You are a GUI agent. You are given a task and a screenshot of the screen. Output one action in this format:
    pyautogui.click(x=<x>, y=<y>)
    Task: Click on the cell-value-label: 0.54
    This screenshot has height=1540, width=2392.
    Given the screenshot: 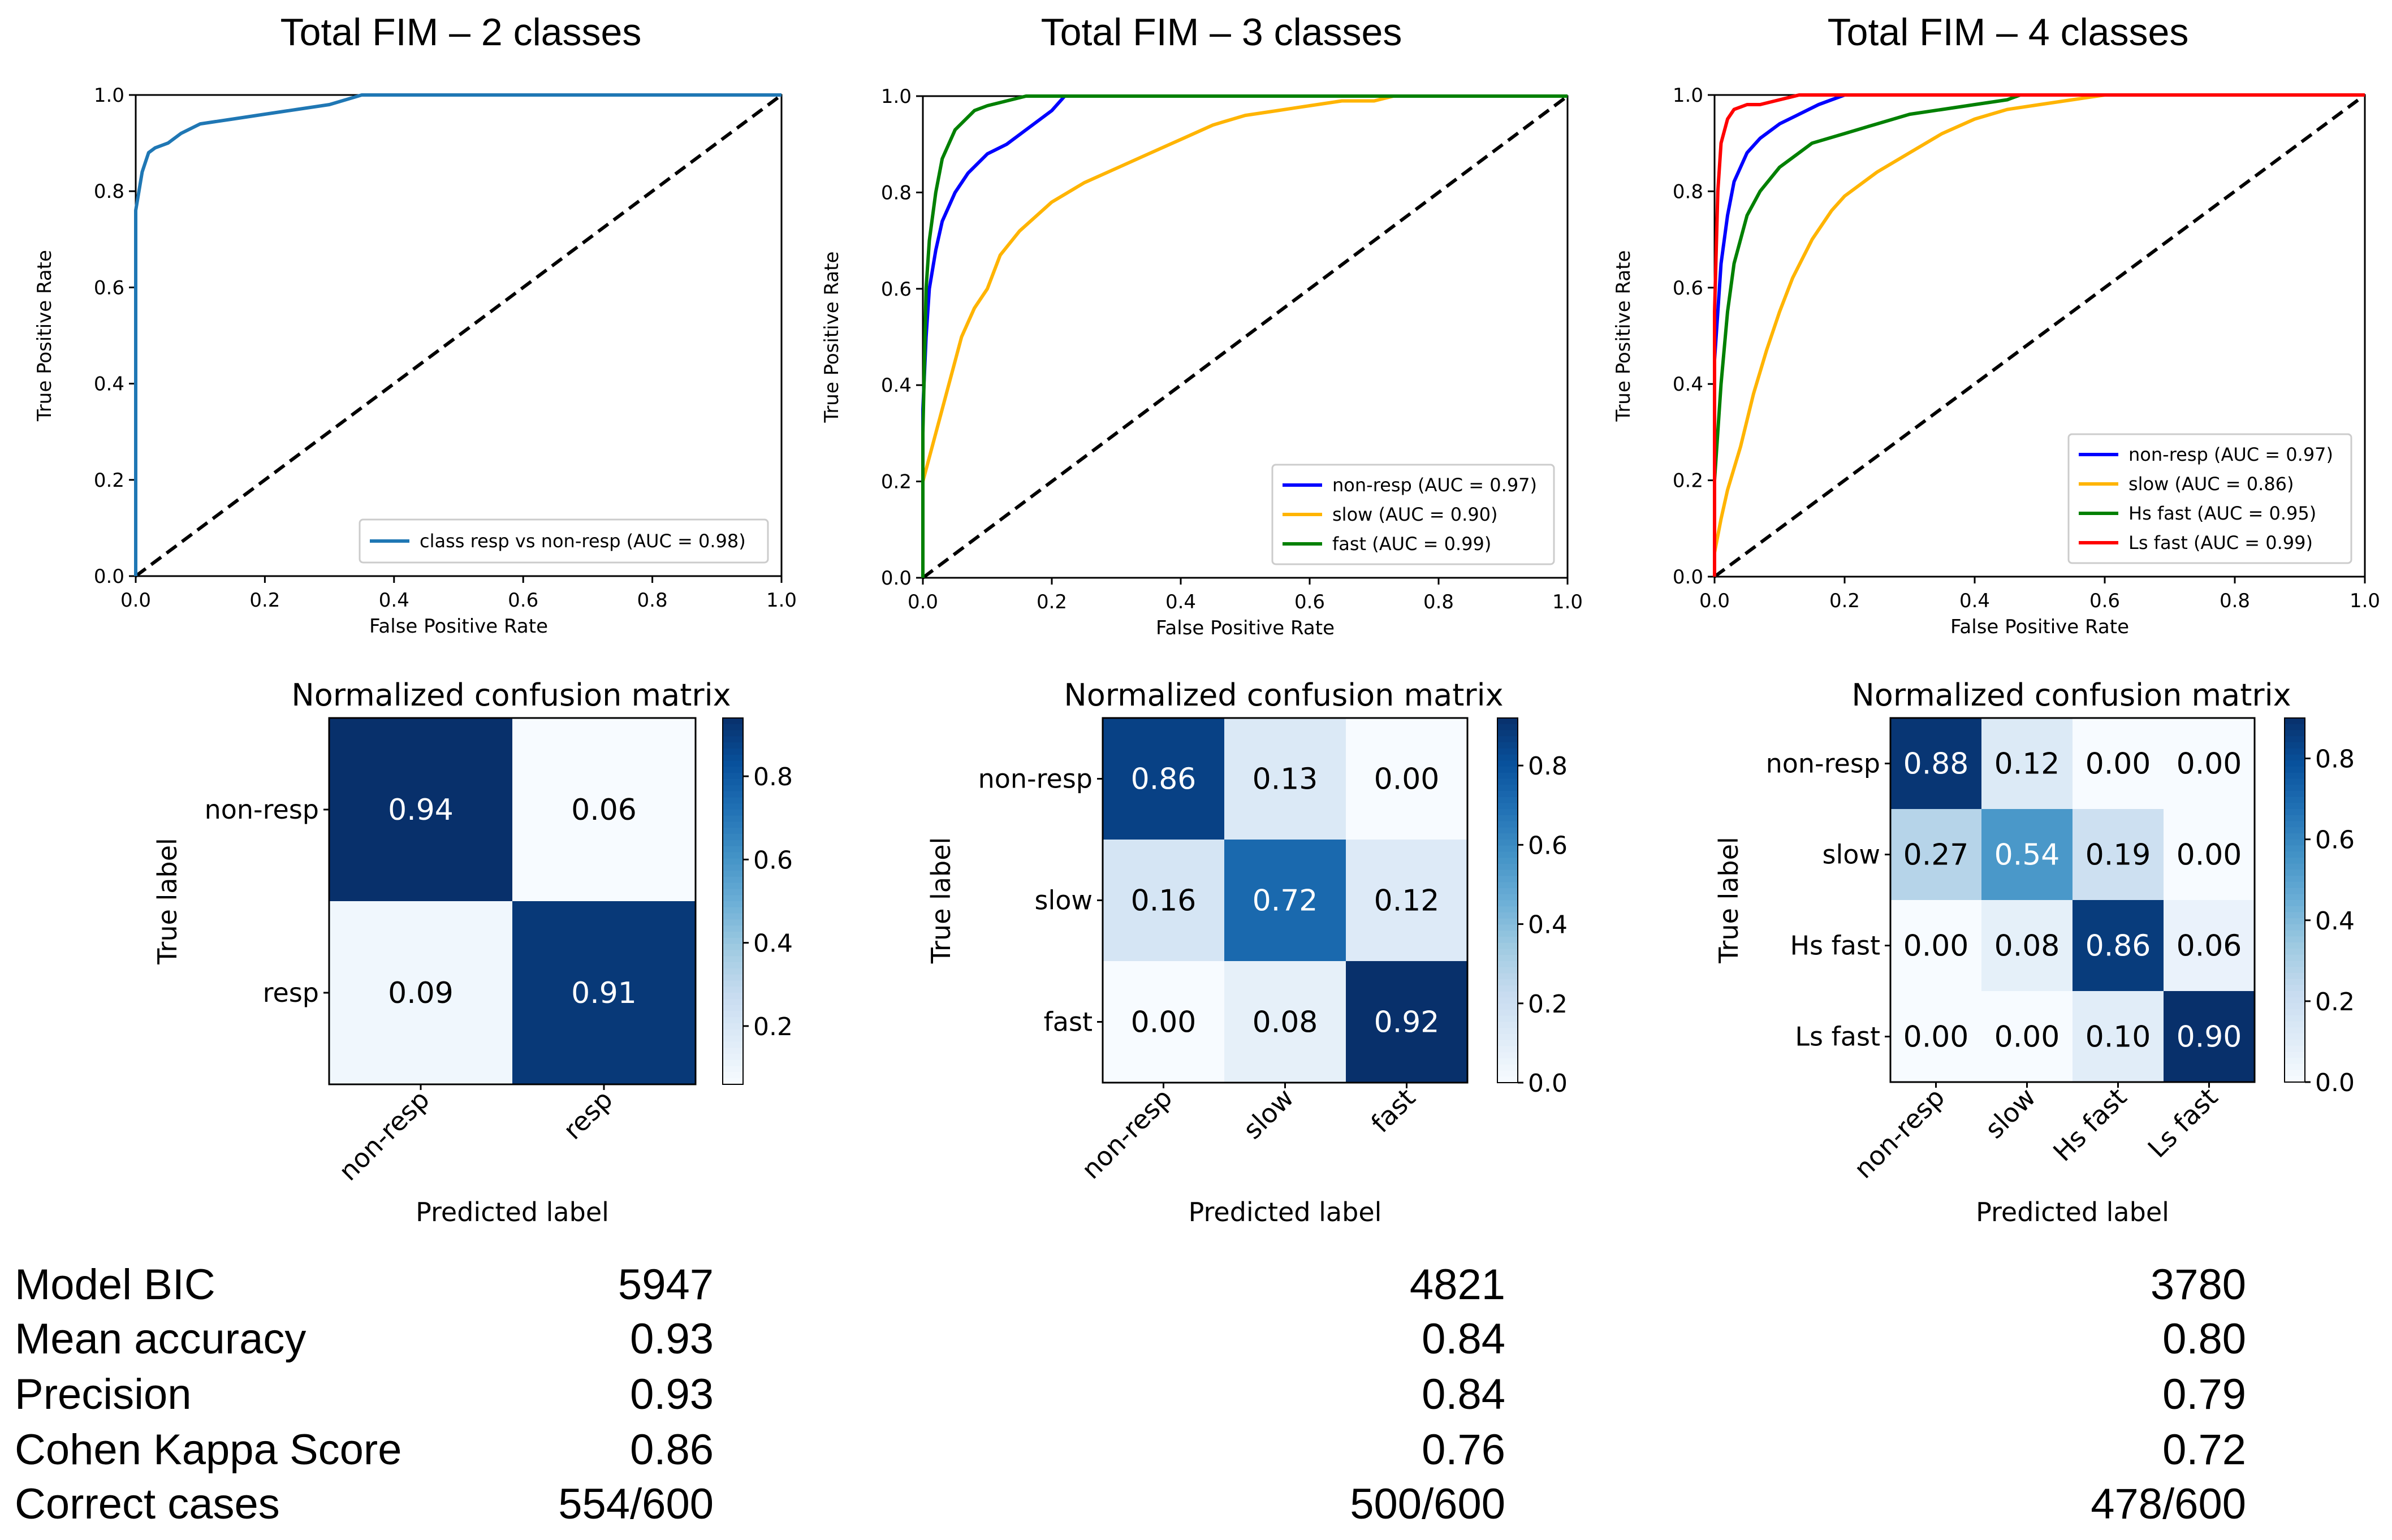 What is the action you would take?
    pyautogui.click(x=2027, y=855)
    